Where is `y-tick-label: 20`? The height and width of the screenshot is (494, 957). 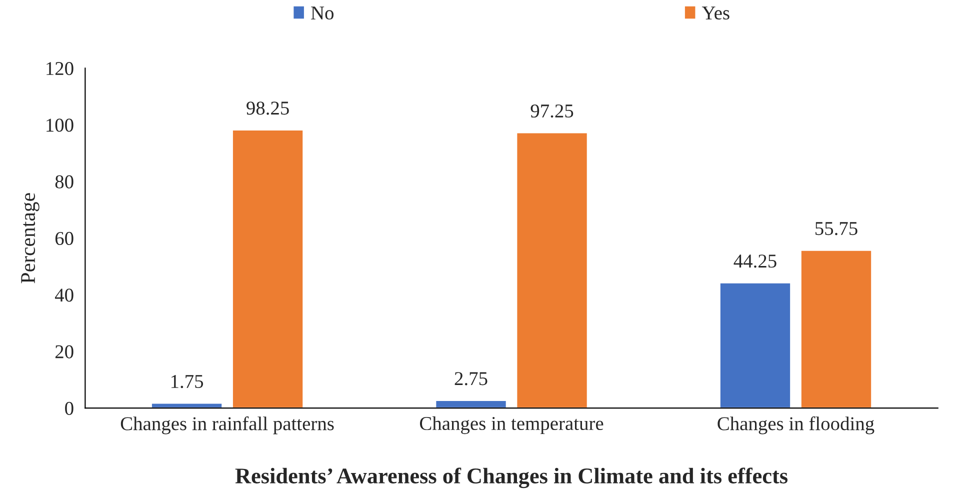
y-tick-label: 20 is located at coordinates (64, 351).